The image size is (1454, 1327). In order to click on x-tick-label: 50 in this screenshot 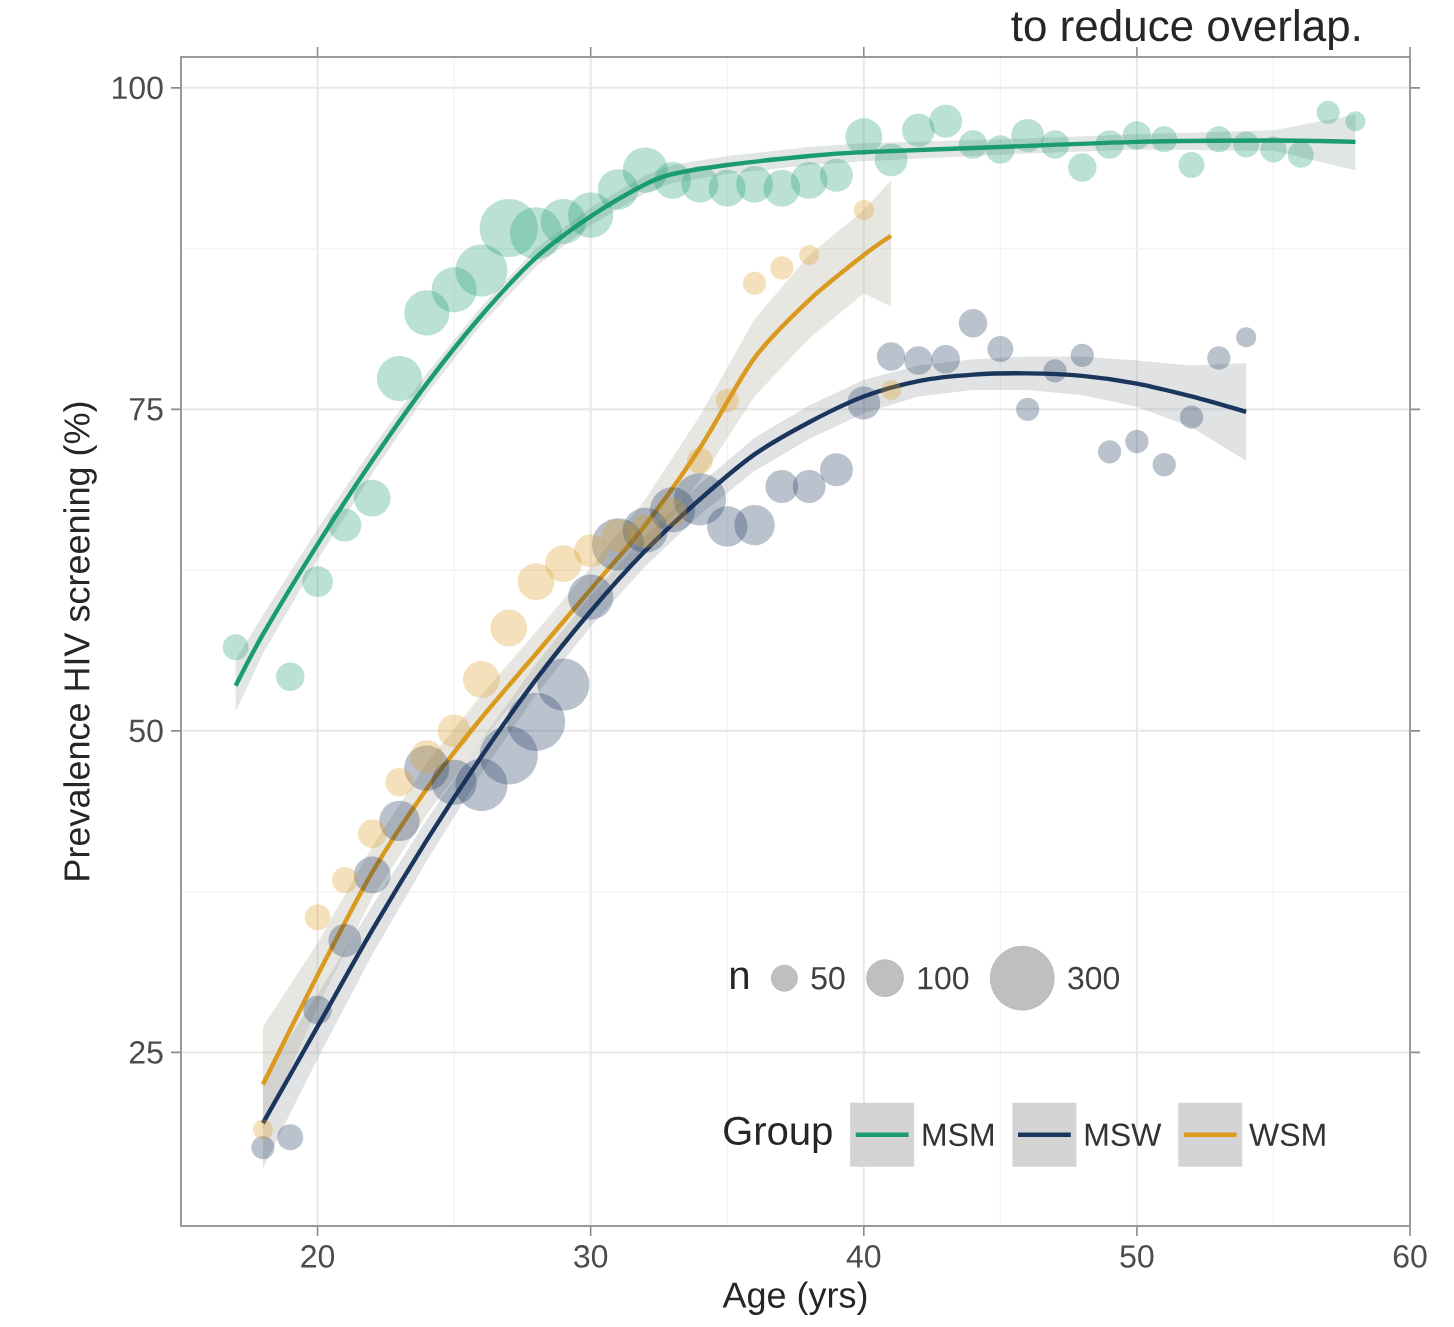, I will do `click(1137, 1256)`.